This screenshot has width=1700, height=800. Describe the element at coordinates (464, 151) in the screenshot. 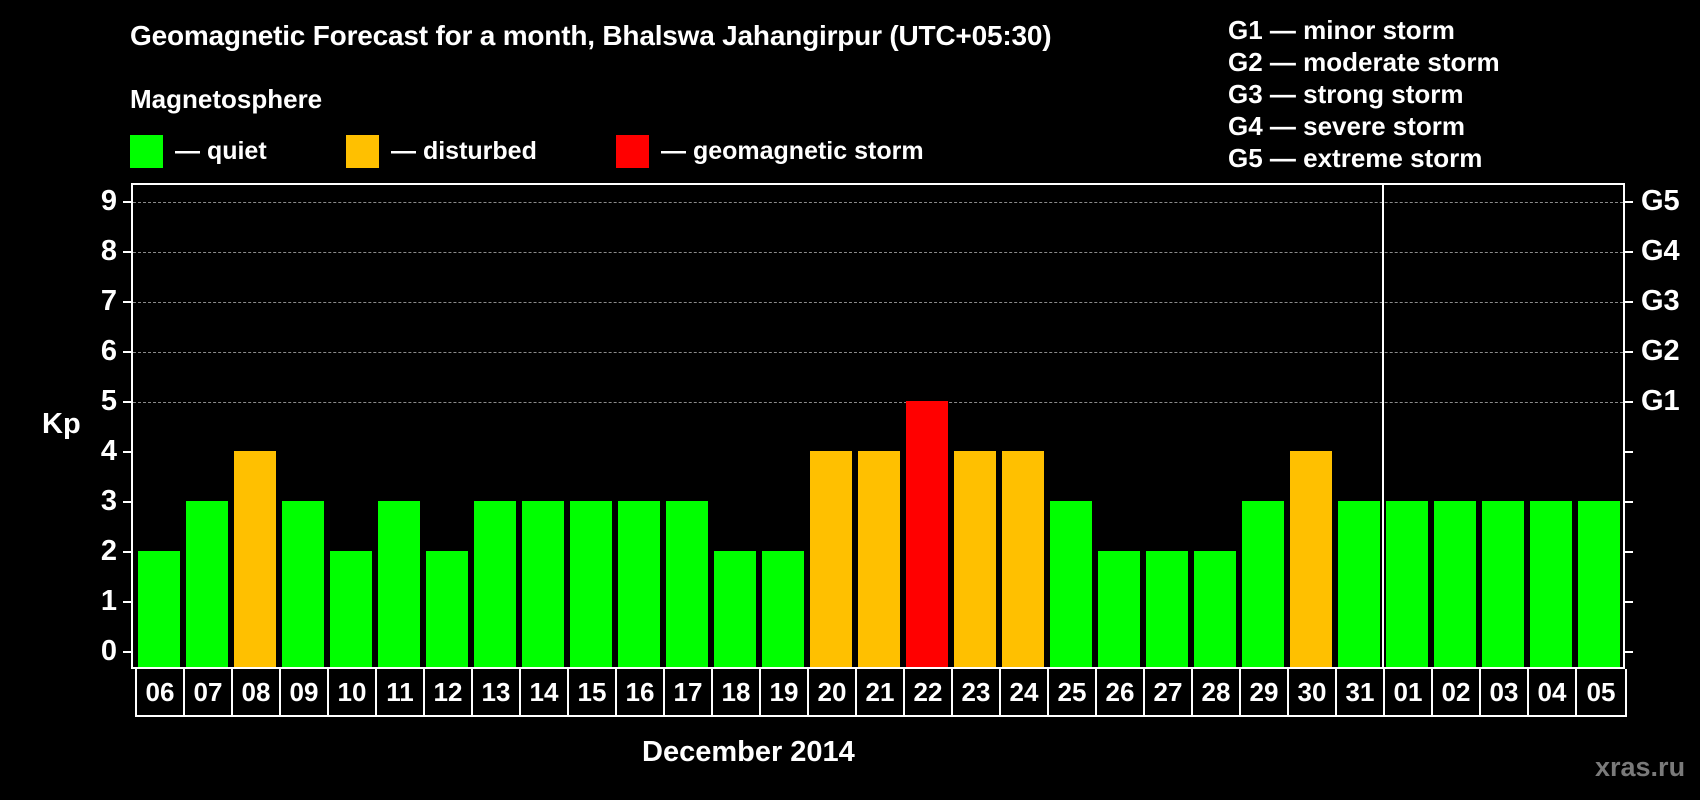

I see `legend-label: — disturbed` at that location.